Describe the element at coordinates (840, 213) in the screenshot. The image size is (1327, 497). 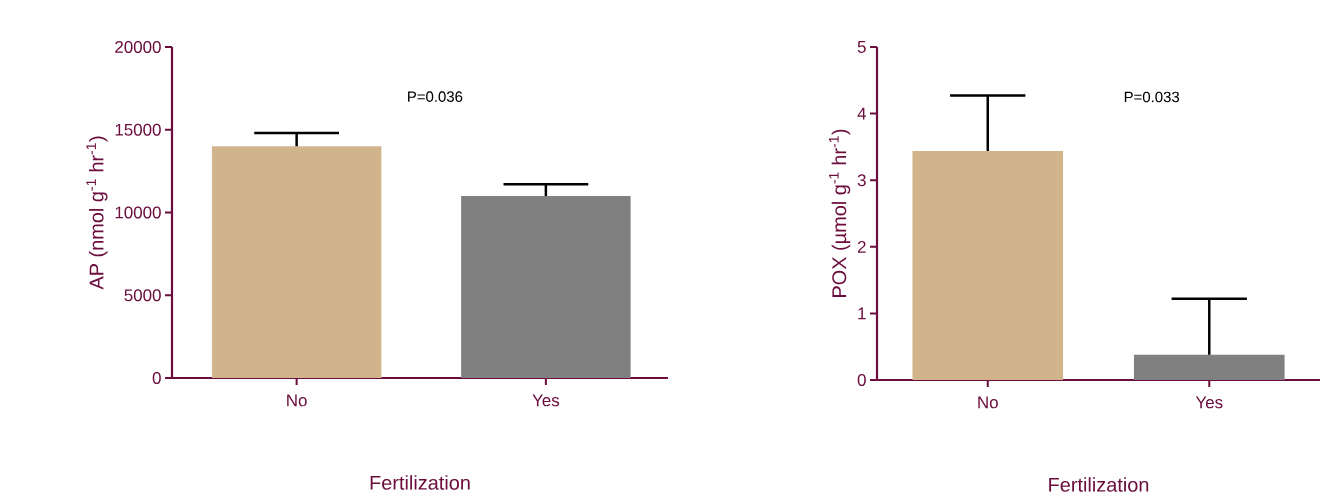
I see `y-axis-title: POX (µmol g$^{-1}$ hr$^{-1}$)` at that location.